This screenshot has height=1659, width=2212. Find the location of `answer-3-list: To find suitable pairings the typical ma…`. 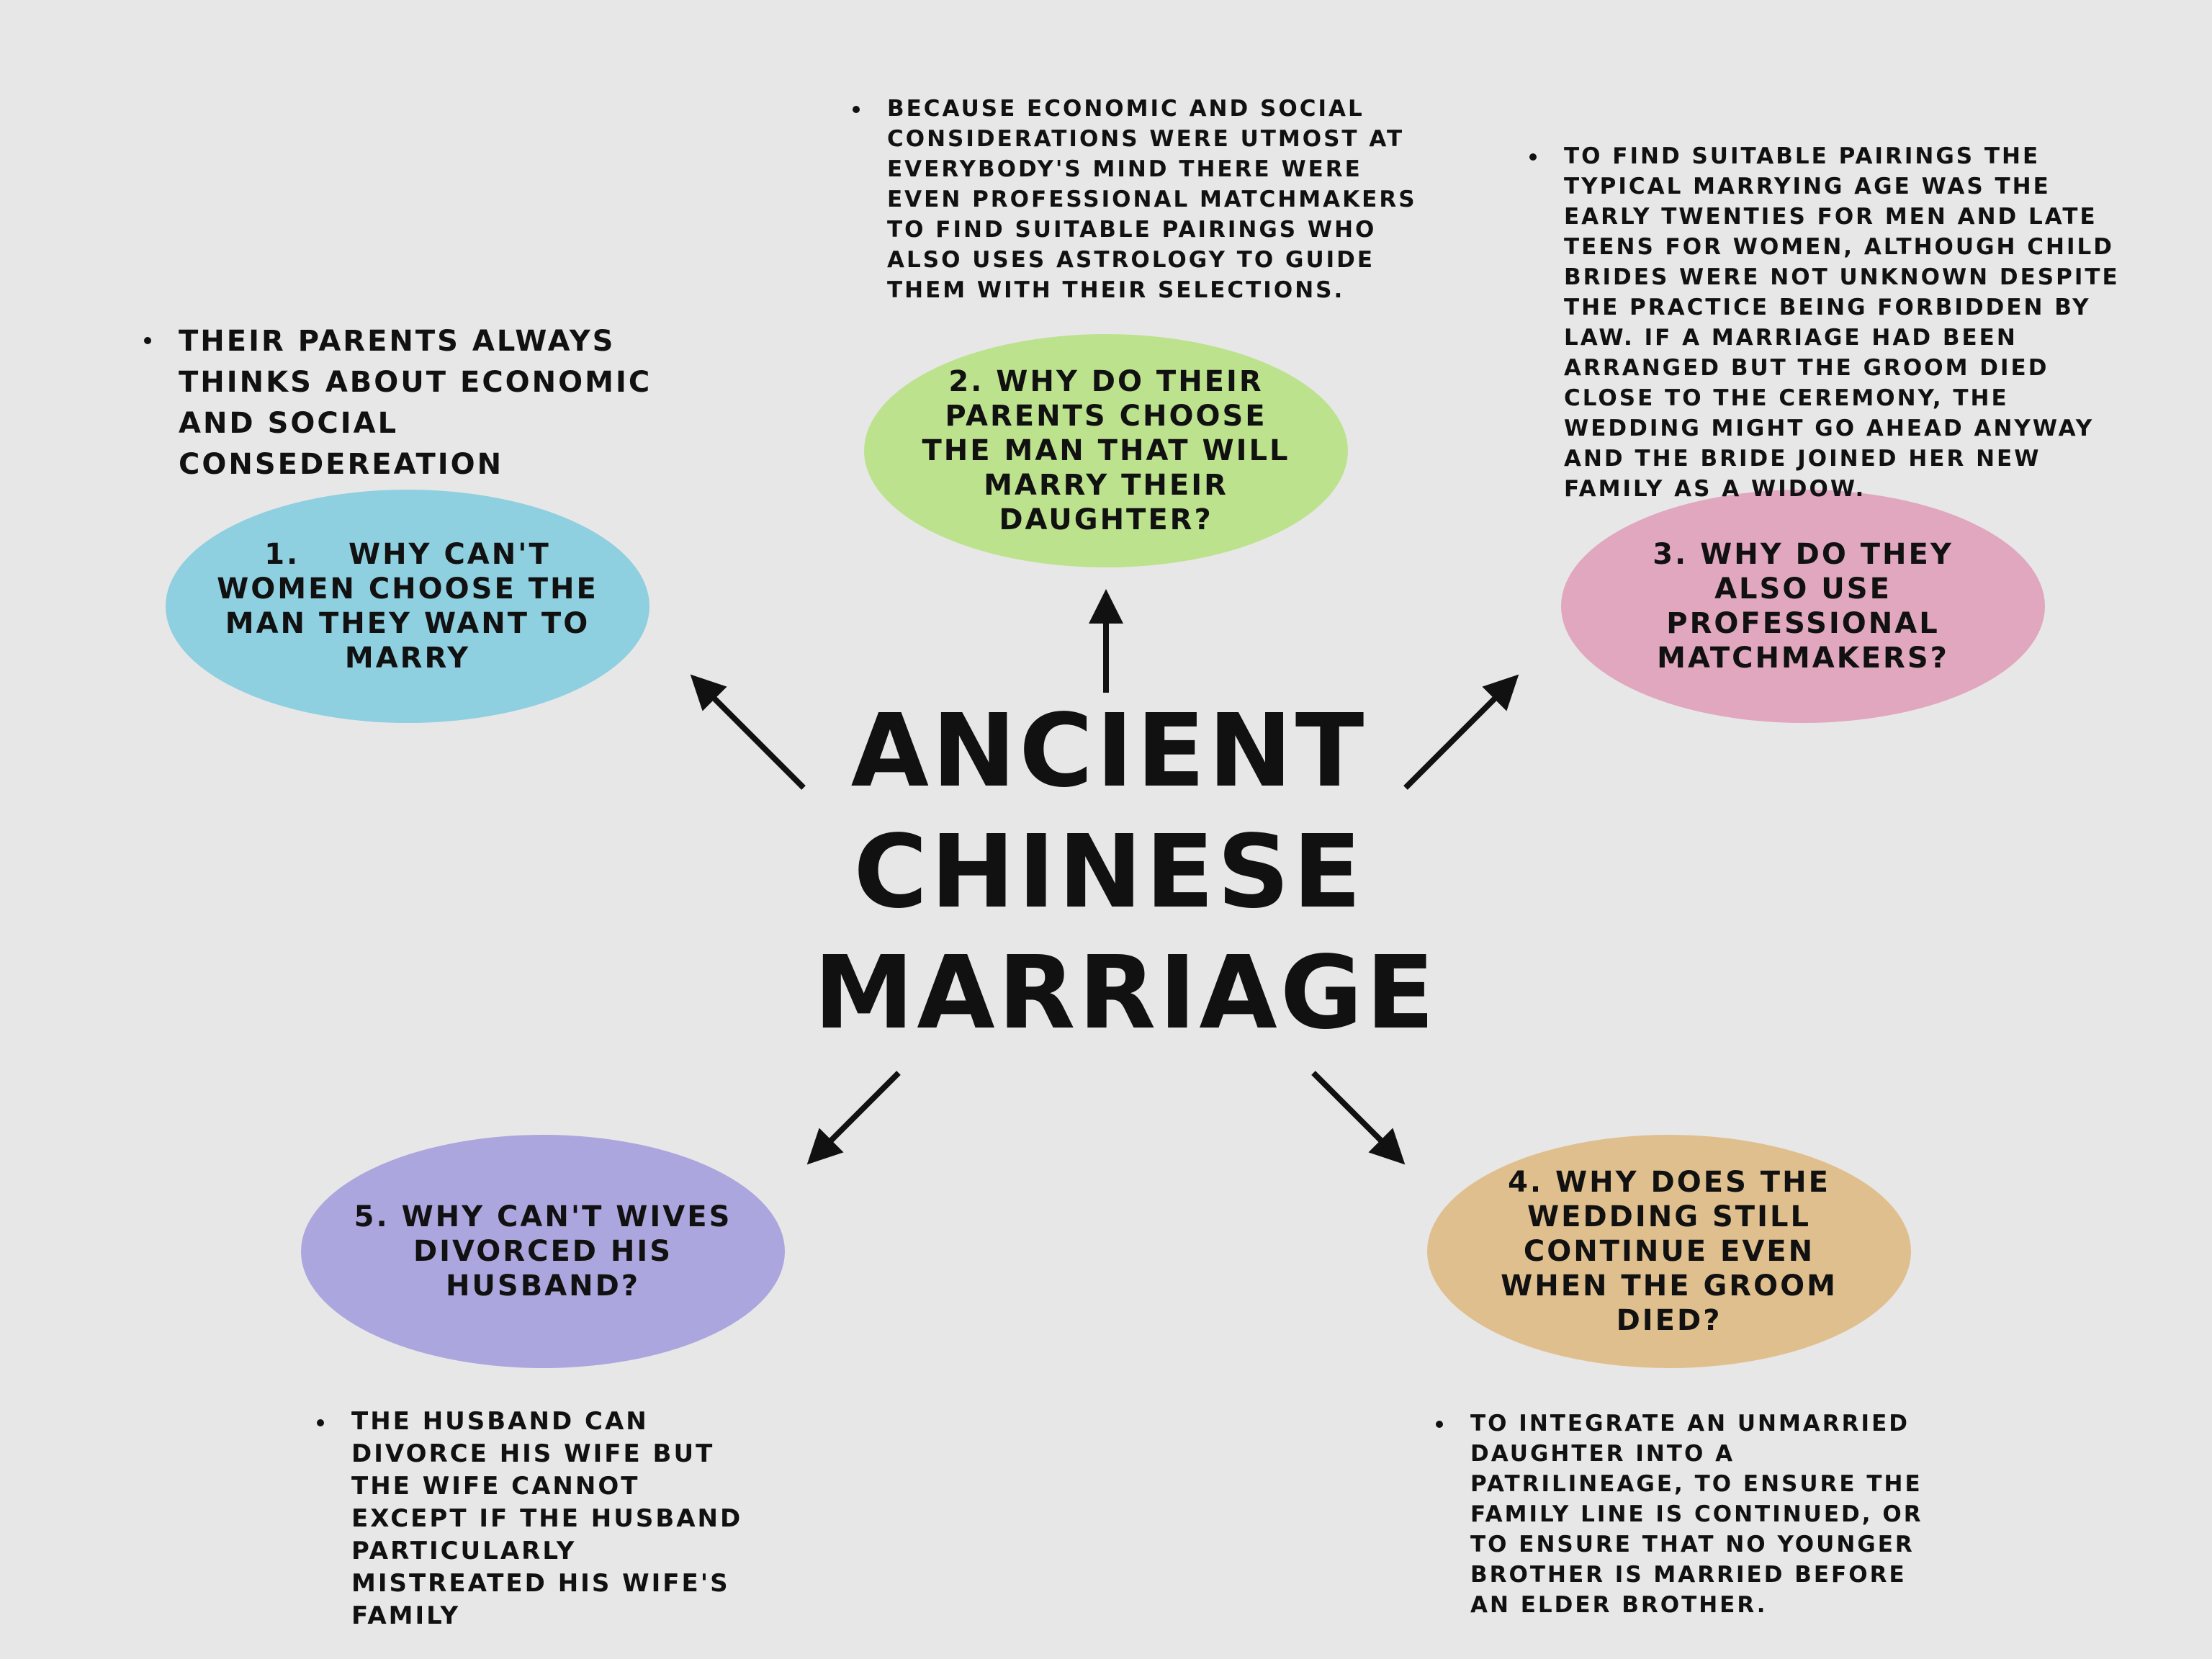

answer-3-list: To find suitable pairings the typical ma… is located at coordinates (1828, 322).